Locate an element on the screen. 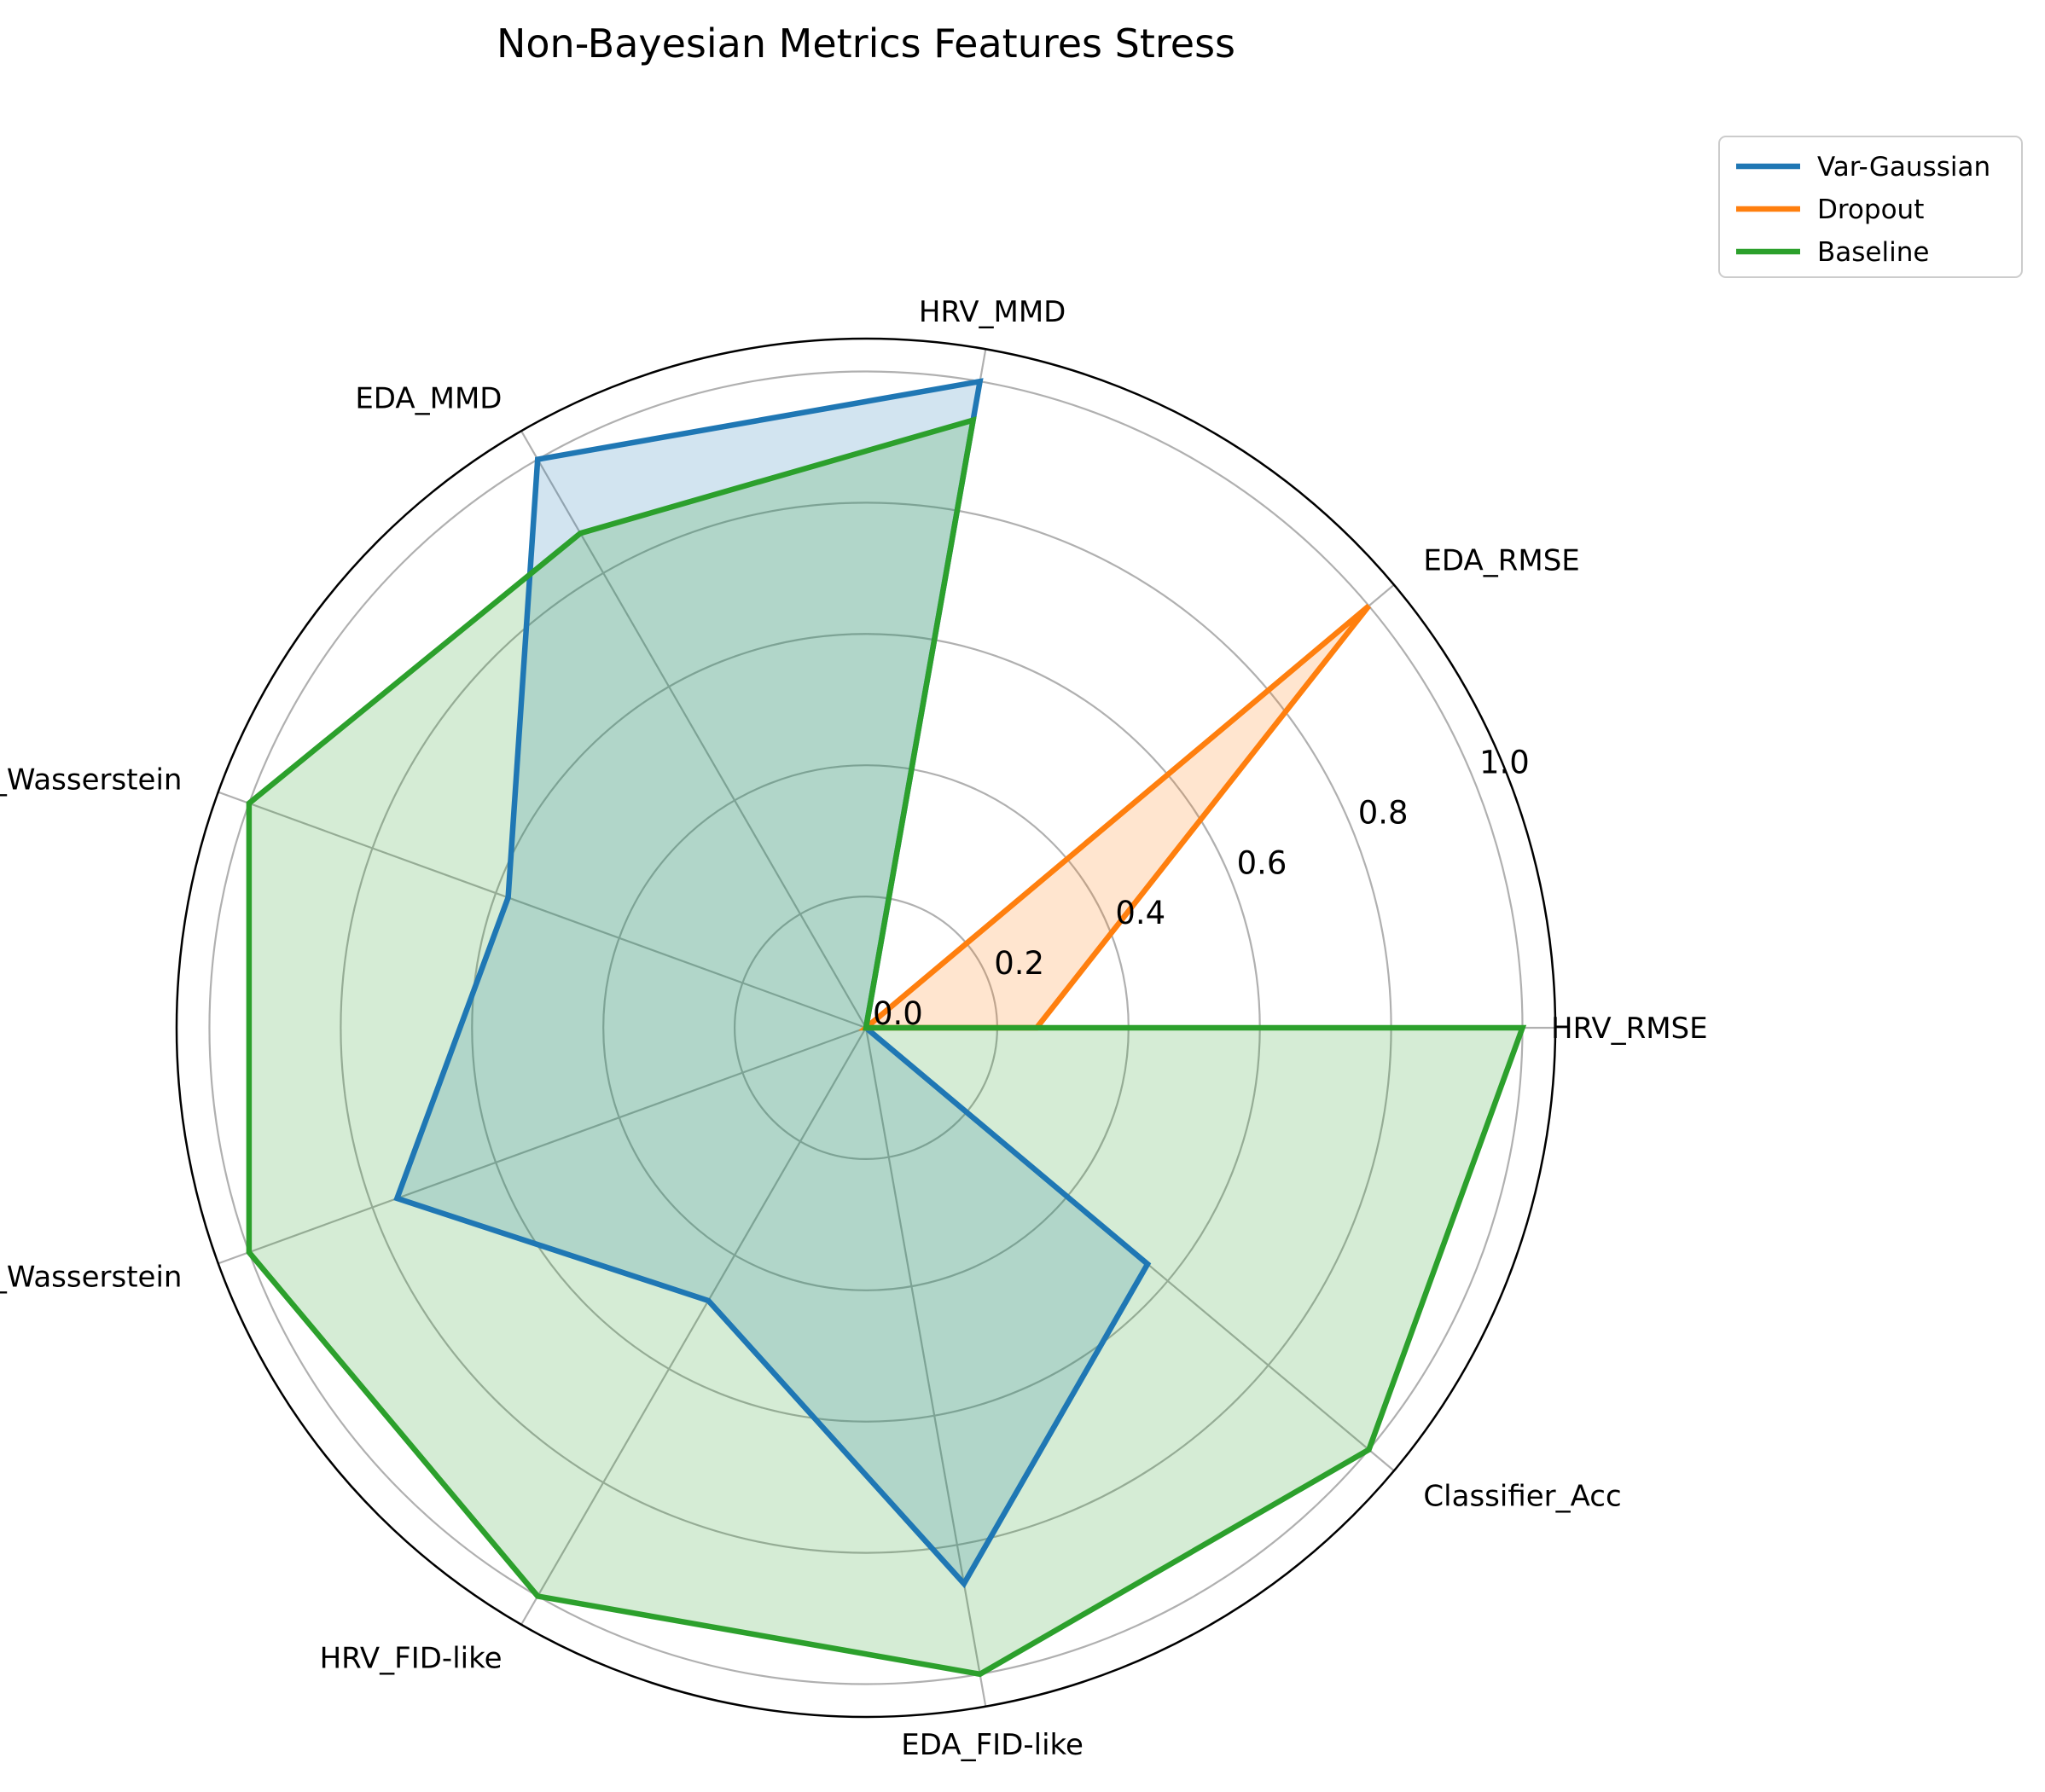 This screenshot has height=1792, width=2045. axis-label-hrv_wasserstein: HRV_Wasserstein is located at coordinates (91, 780).